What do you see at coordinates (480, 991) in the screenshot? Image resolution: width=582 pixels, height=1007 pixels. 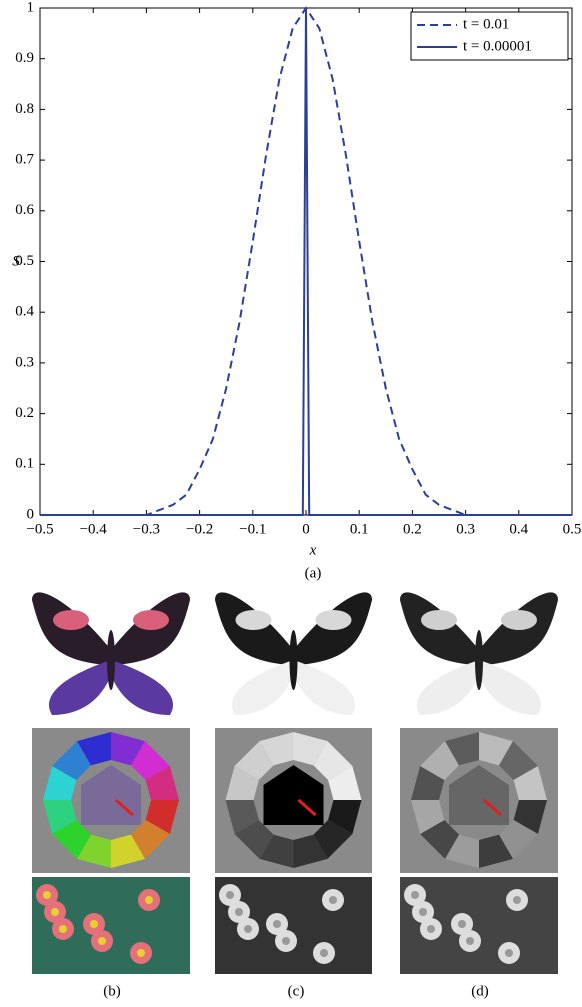 I see `panel-label: (d)` at bounding box center [480, 991].